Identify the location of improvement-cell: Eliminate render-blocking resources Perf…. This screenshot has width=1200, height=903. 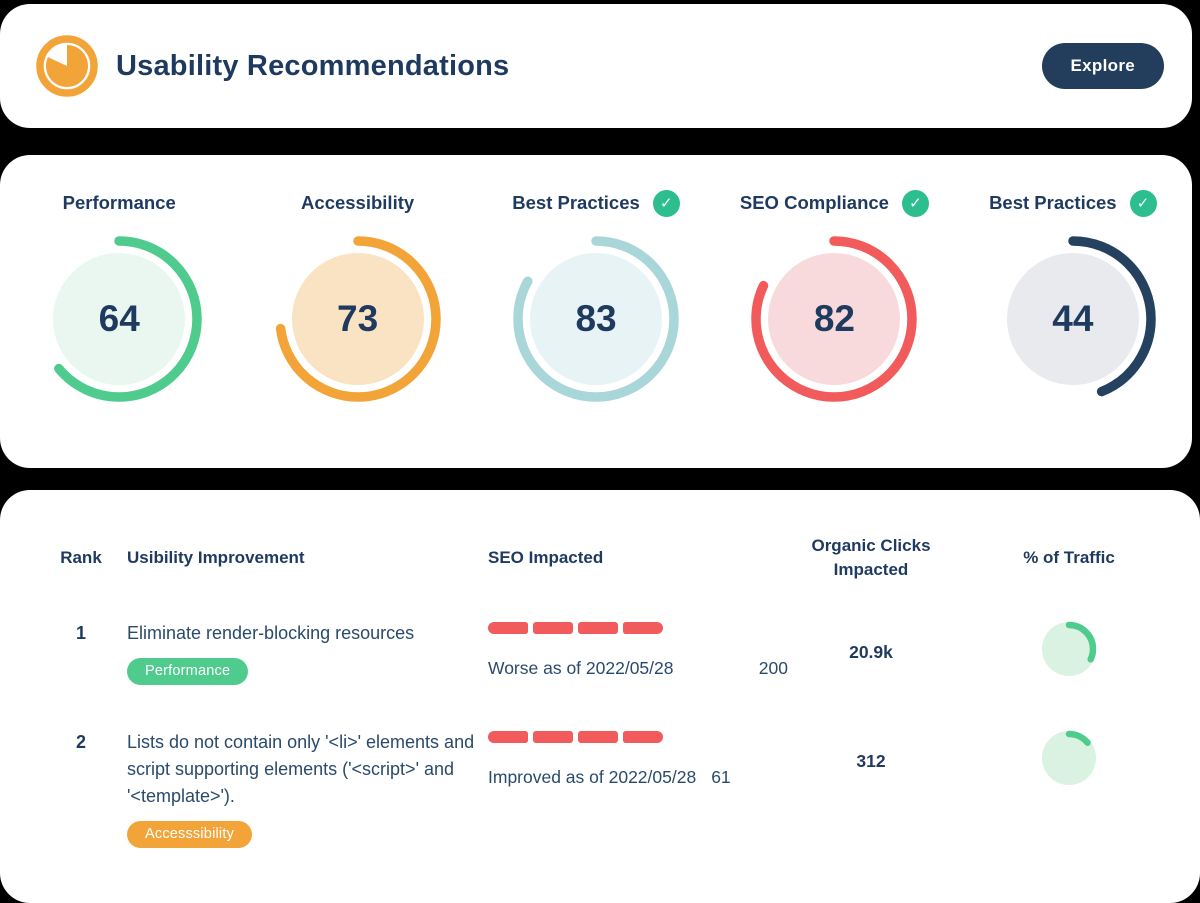
(290, 652).